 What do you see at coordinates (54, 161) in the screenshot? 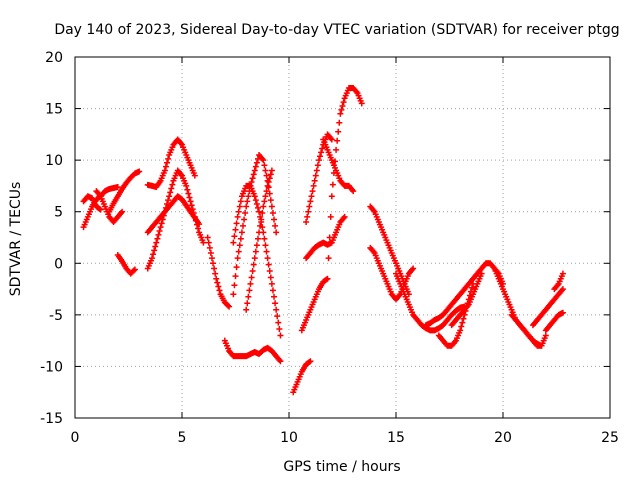
I see `y-tick-label: 10` at bounding box center [54, 161].